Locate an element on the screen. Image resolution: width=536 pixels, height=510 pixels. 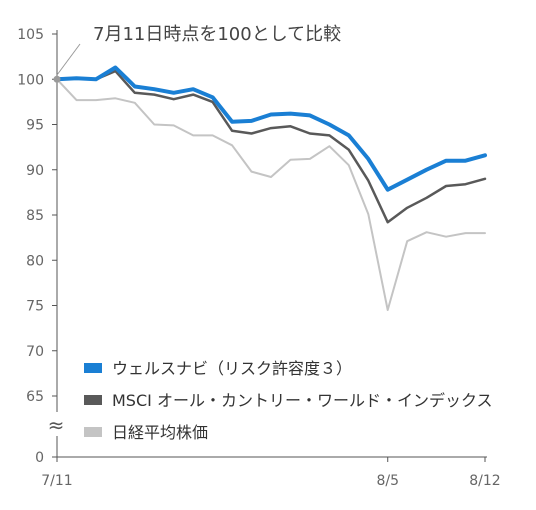
y-tick-label: 65 is located at coordinates (35, 397).